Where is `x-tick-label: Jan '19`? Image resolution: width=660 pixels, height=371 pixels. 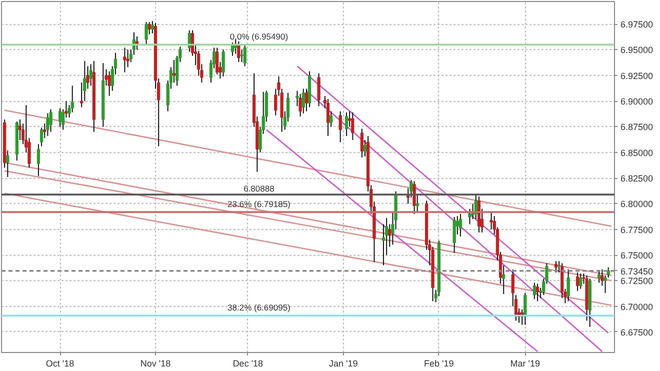 x-tick-label: Jan '19 is located at coordinates (343, 363).